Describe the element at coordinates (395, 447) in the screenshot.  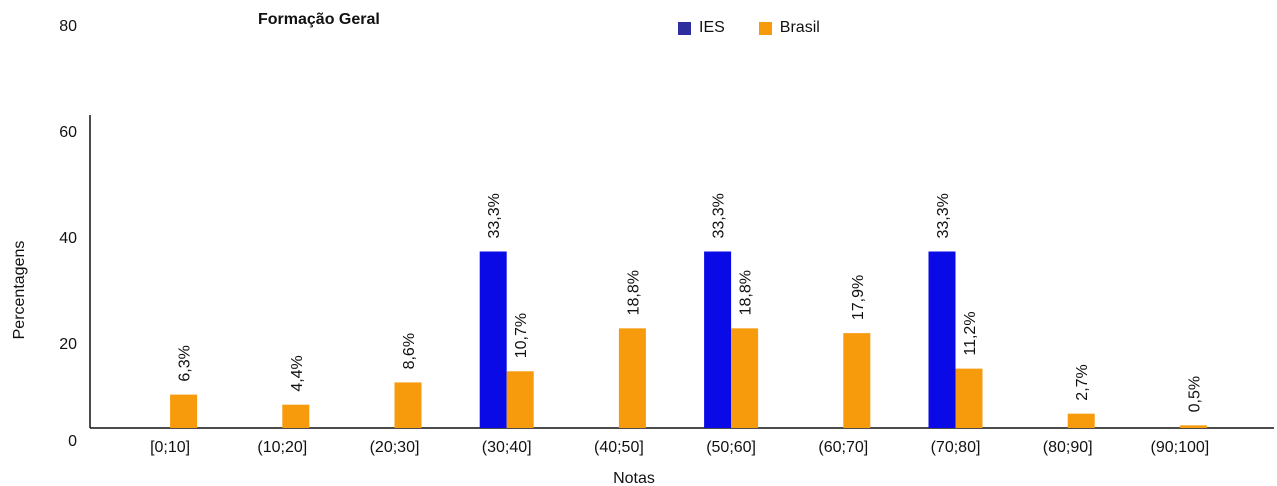
I see `x-tick-label: (20;30]` at that location.